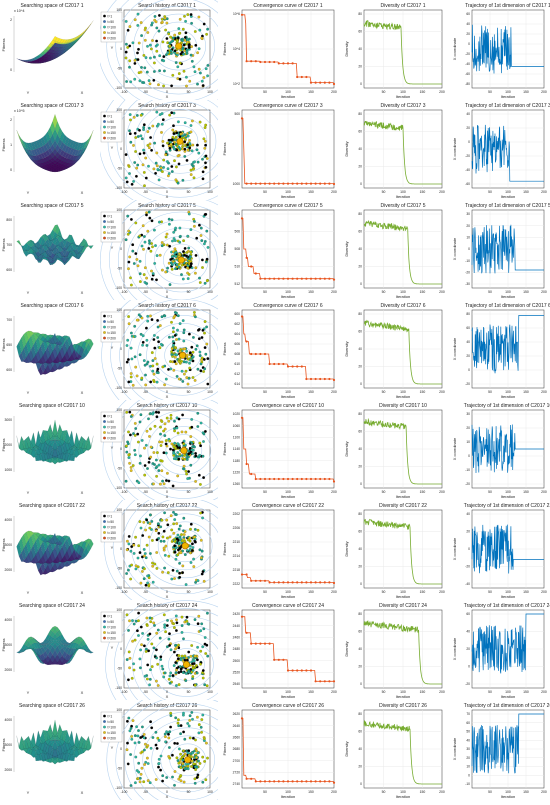  What do you see at coordinates (184, 450) in the screenshot?
I see `best-position-marker` at bounding box center [184, 450].